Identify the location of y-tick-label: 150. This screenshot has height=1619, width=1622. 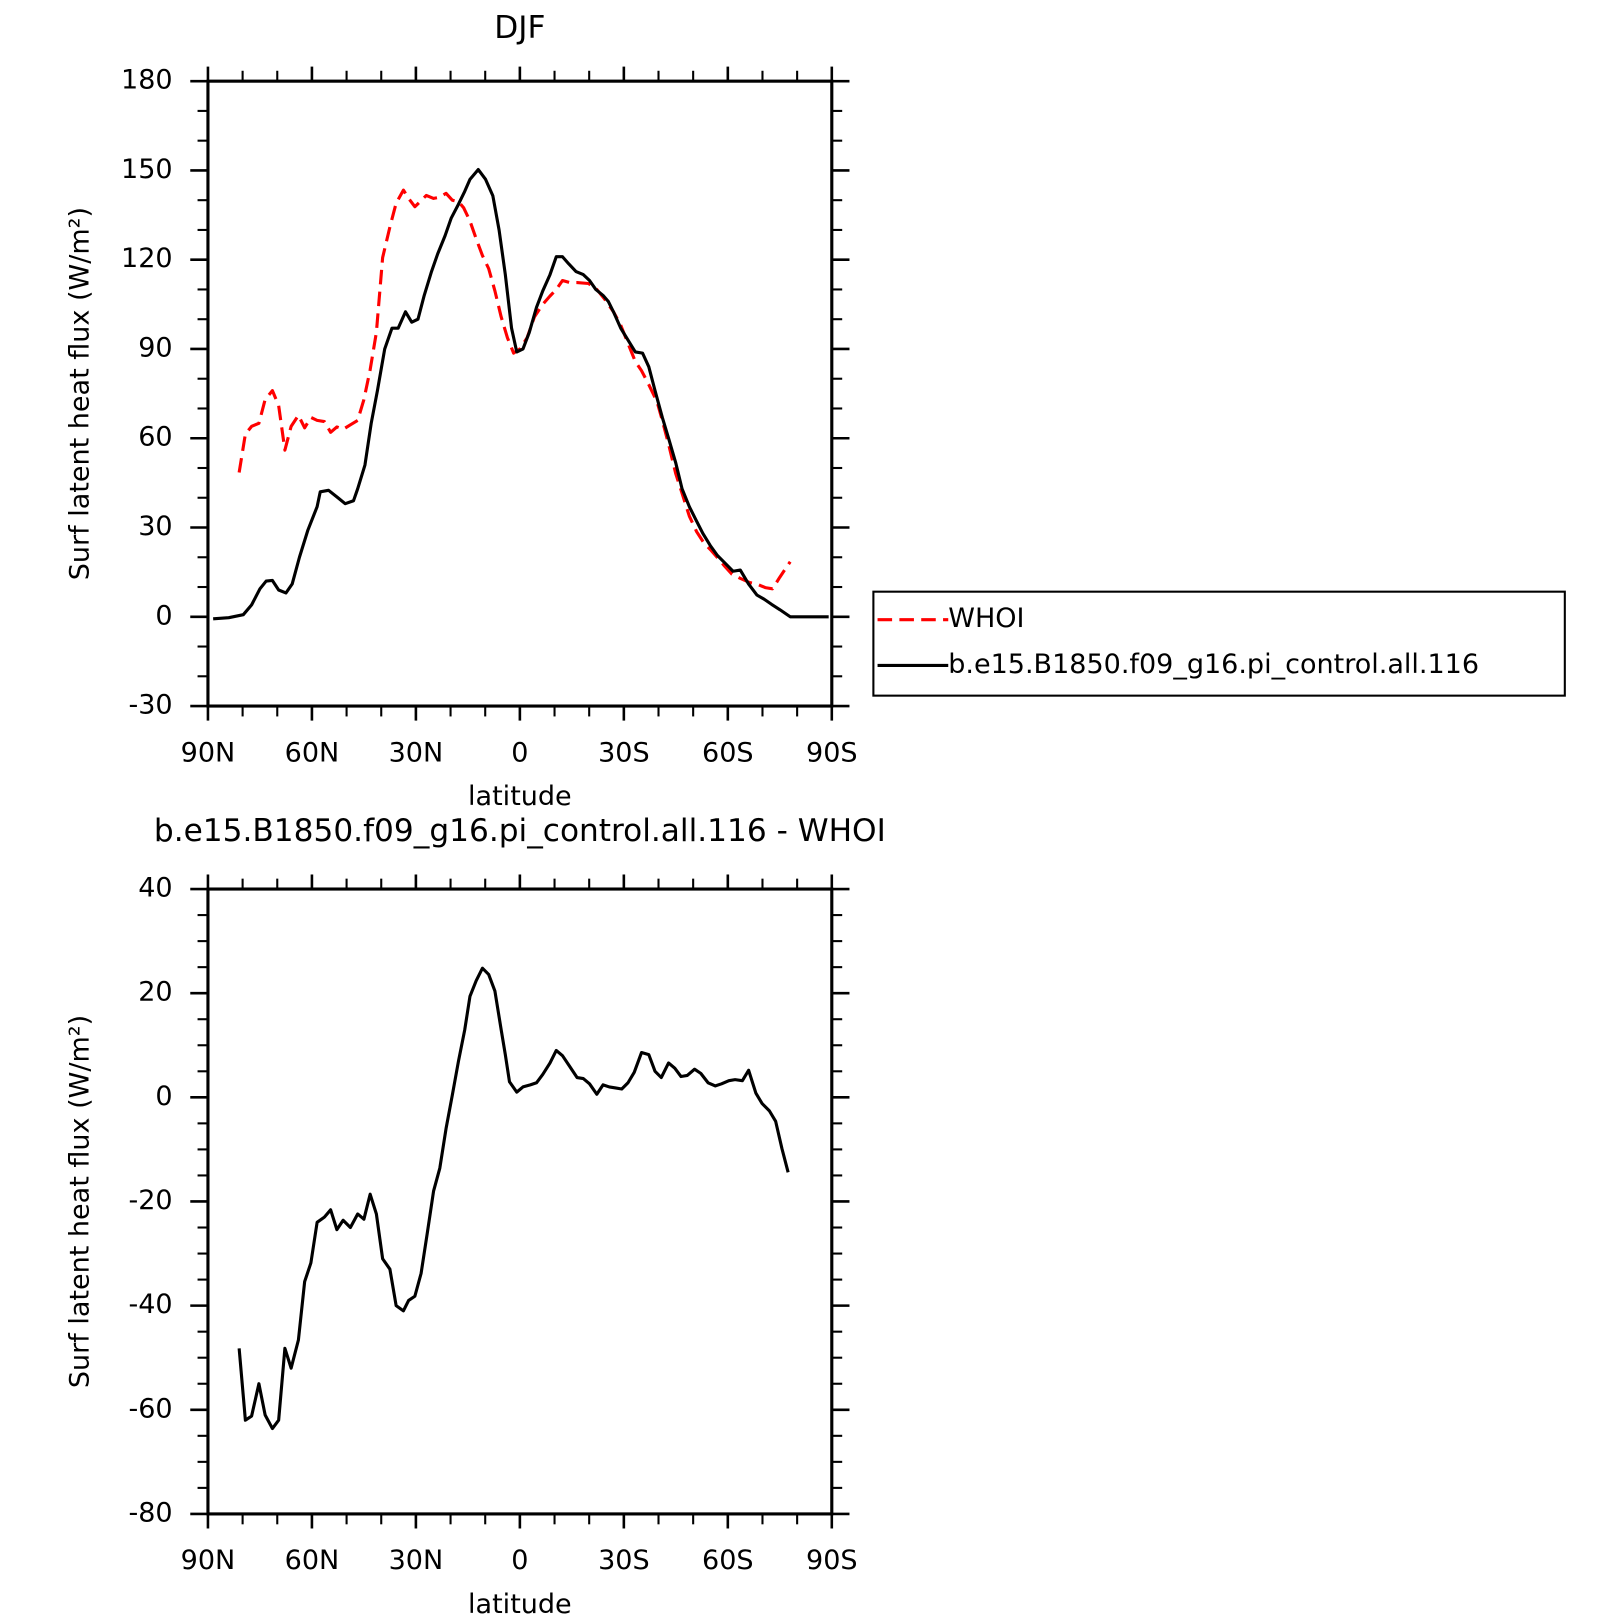
(147, 169).